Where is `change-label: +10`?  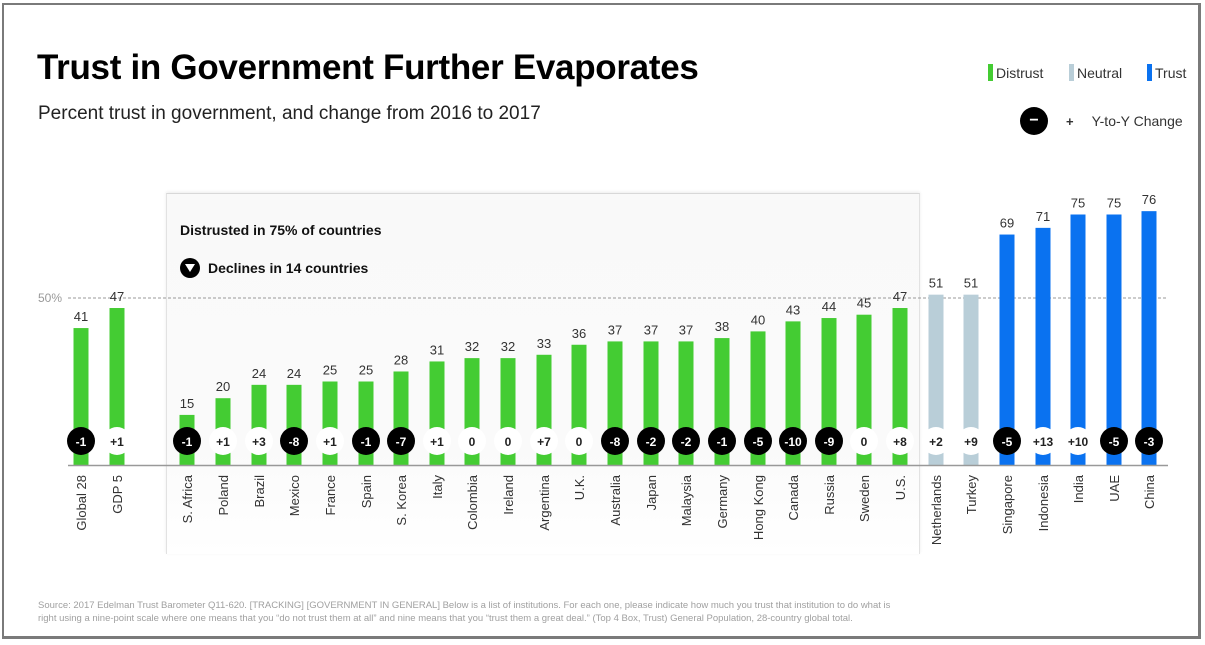
change-label: +10 is located at coordinates (1078, 442).